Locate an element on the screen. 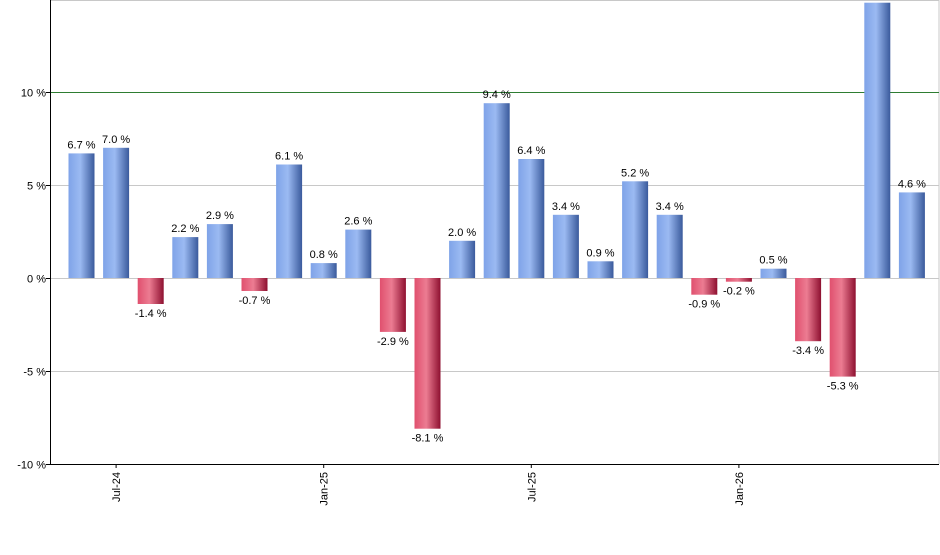 The width and height of the screenshot is (940, 555). data-label: 9.4 % is located at coordinates (497, 95).